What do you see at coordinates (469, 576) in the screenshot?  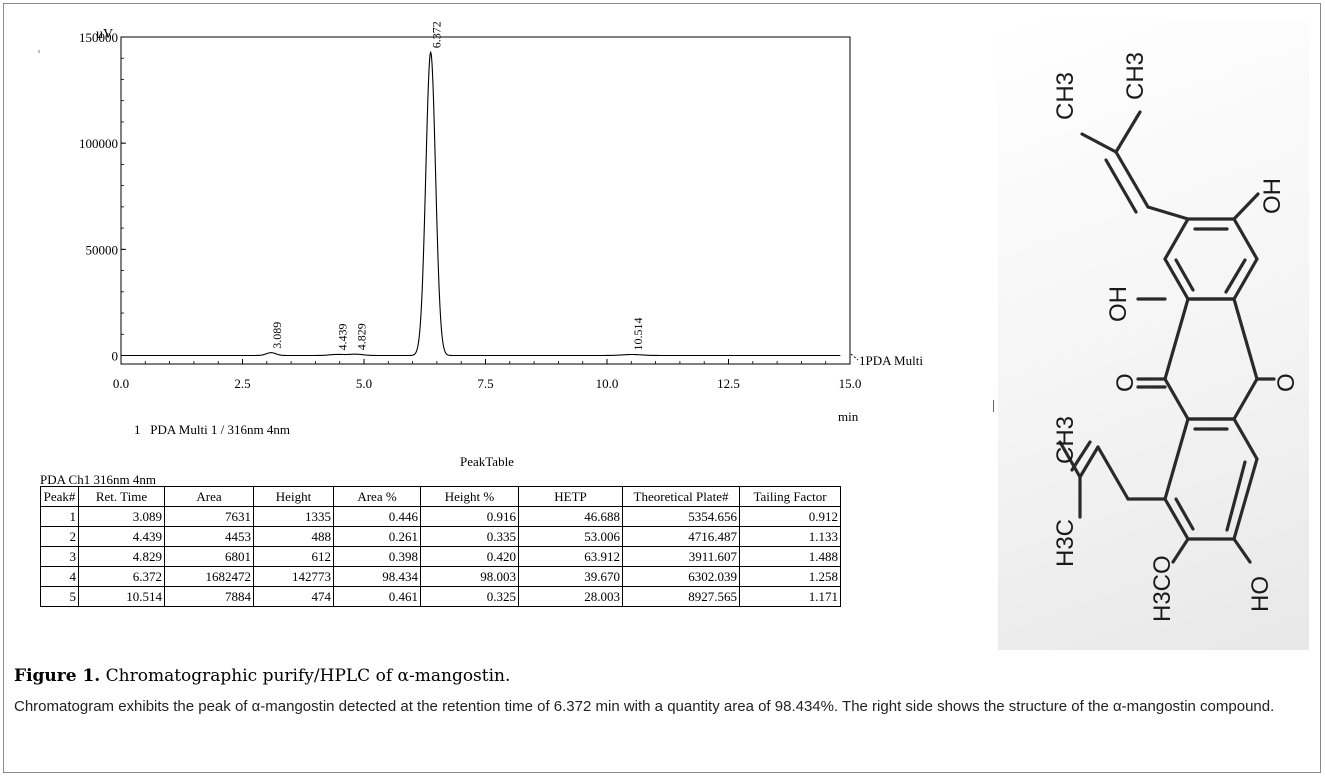 I see `table-cell: 98.003` at bounding box center [469, 576].